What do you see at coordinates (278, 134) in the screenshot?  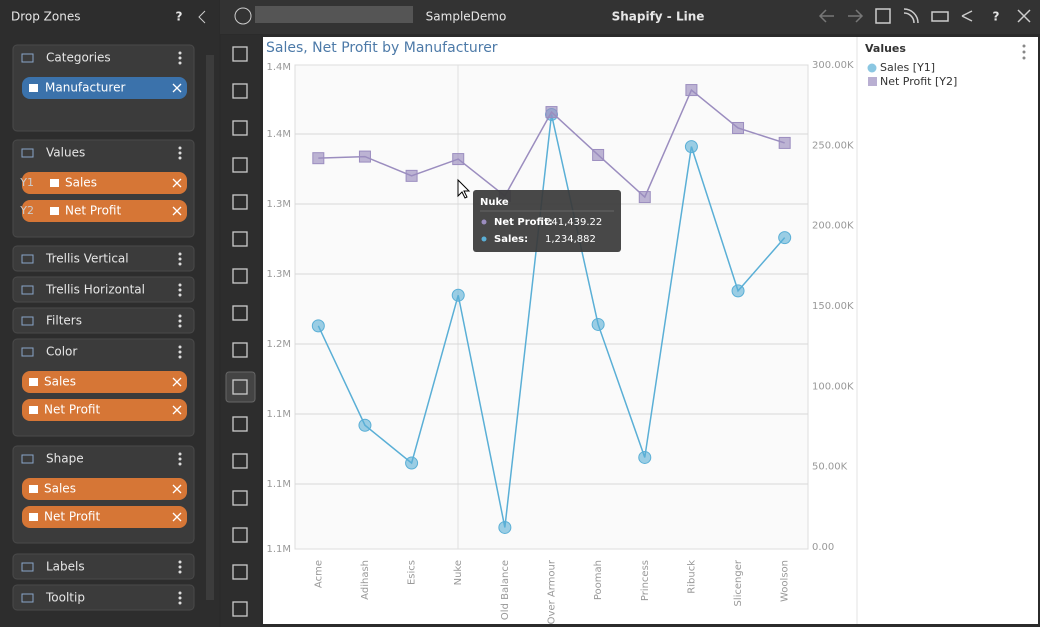 I see `y-tick-label: 1.4M` at bounding box center [278, 134].